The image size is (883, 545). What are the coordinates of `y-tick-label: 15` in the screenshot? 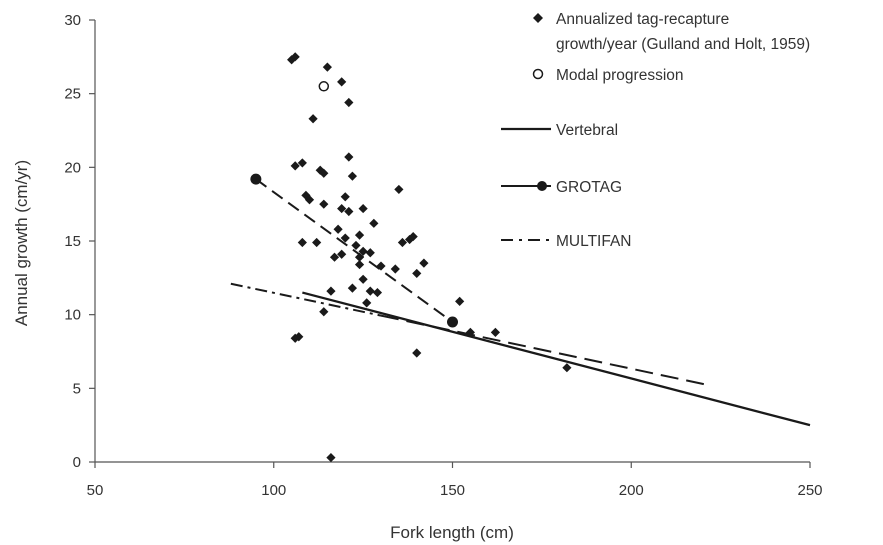 It's located at (72, 241).